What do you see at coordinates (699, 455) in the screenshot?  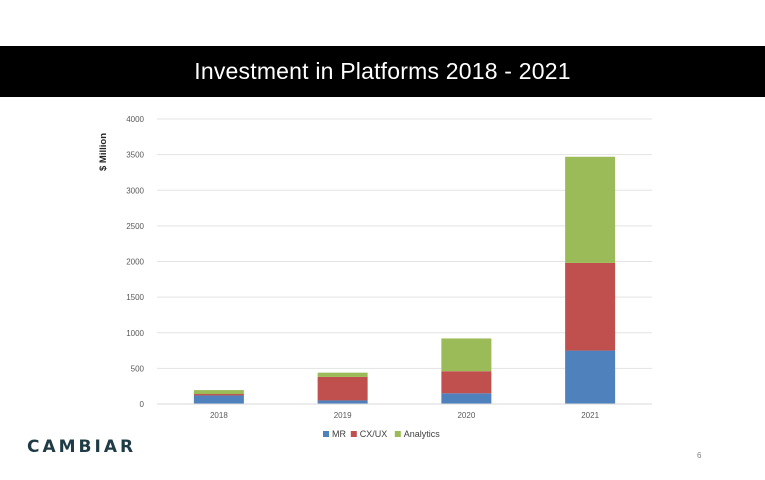 I see `page-number: 6` at bounding box center [699, 455].